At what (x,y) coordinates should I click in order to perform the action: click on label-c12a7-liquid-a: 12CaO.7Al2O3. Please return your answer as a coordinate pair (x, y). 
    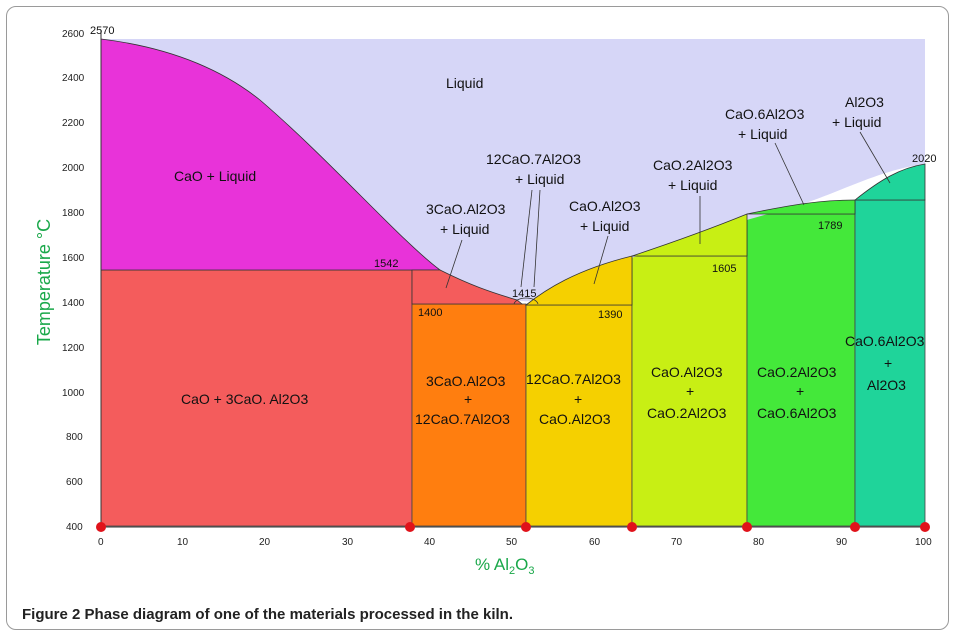
    Looking at the image, I should click on (533, 159).